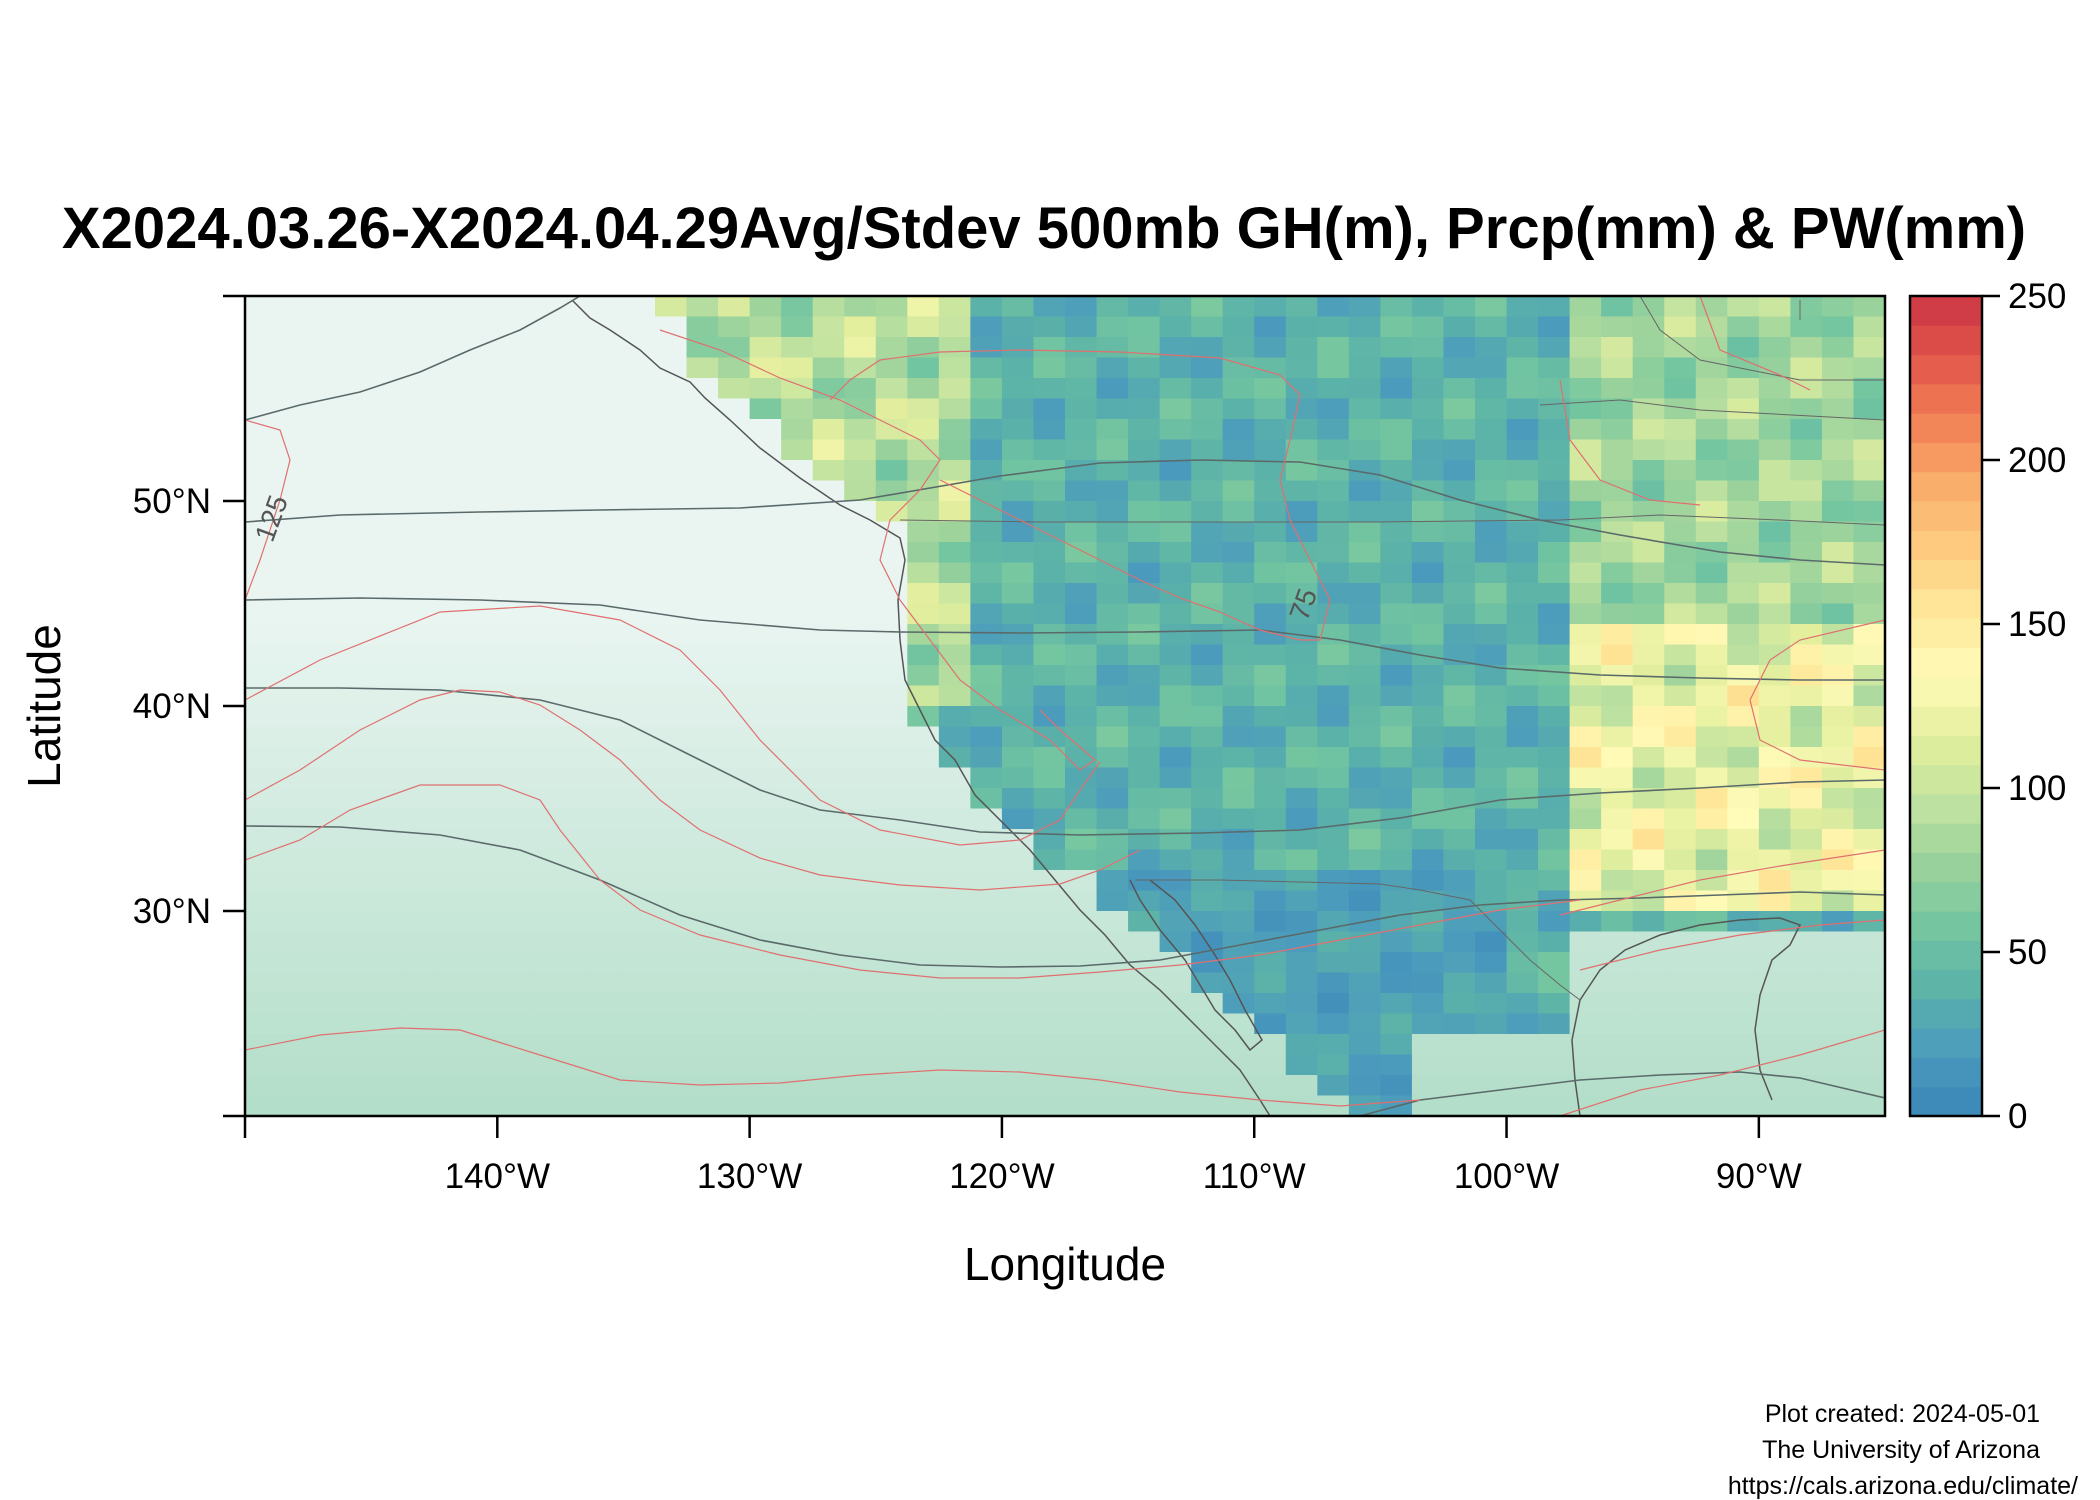 This screenshot has width=2100, height=1500. What do you see at coordinates (2037, 788) in the screenshot?
I see `colorbar-tick-label-2: 100` at bounding box center [2037, 788].